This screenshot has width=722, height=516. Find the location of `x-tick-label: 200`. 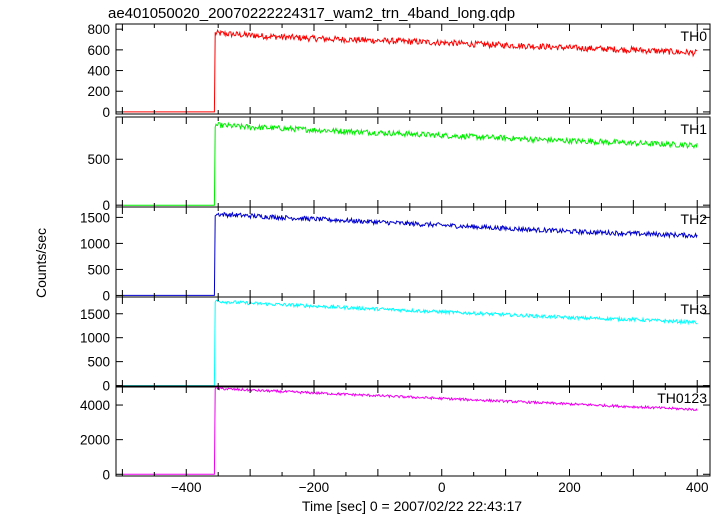

x-tick-label: 200 is located at coordinates (569, 487).